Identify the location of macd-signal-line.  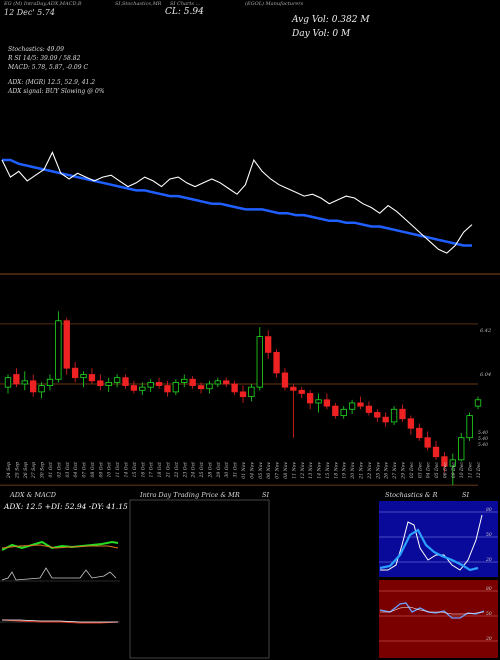
(60, 621).